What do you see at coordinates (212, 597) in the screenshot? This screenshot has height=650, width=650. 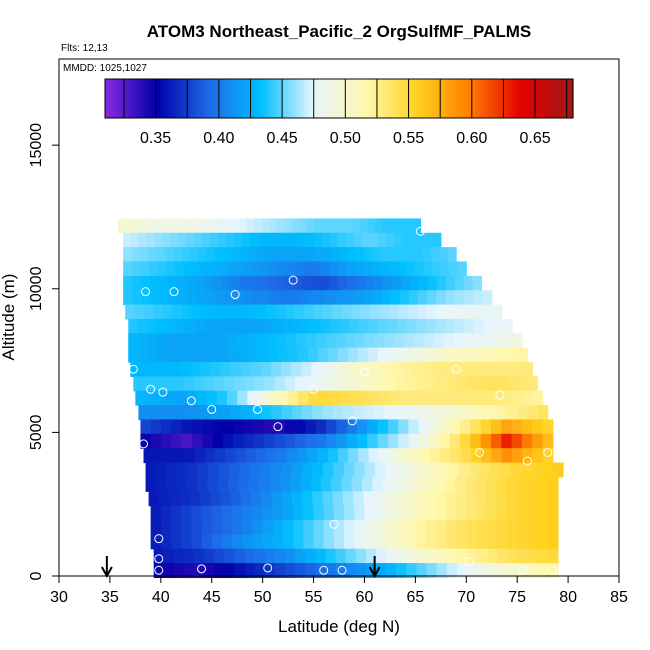 I see `x-tick-label: 45` at bounding box center [212, 597].